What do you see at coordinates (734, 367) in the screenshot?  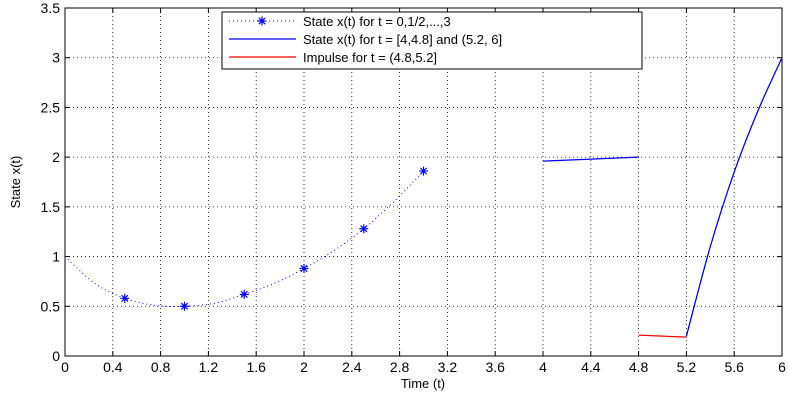 I see `x-tick-label: 5.6` at bounding box center [734, 367].